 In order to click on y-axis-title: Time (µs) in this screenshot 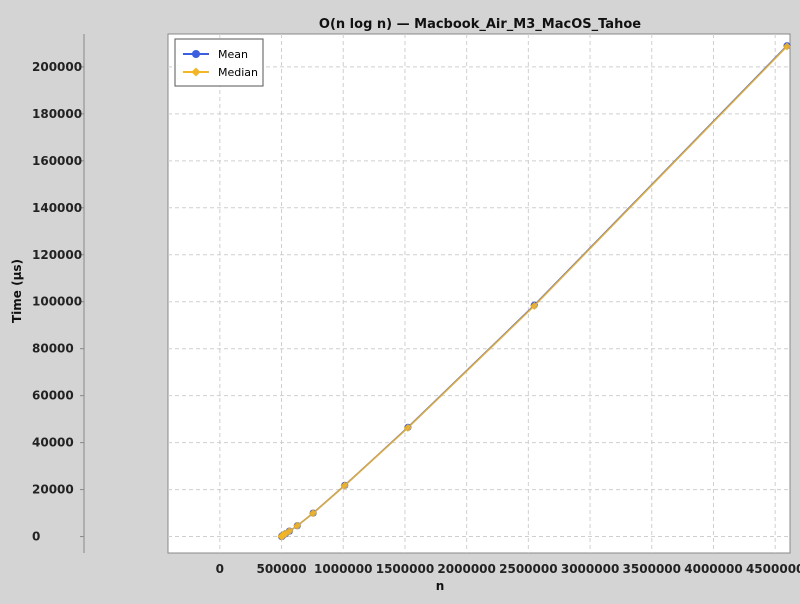, I will do `click(17, 291)`.